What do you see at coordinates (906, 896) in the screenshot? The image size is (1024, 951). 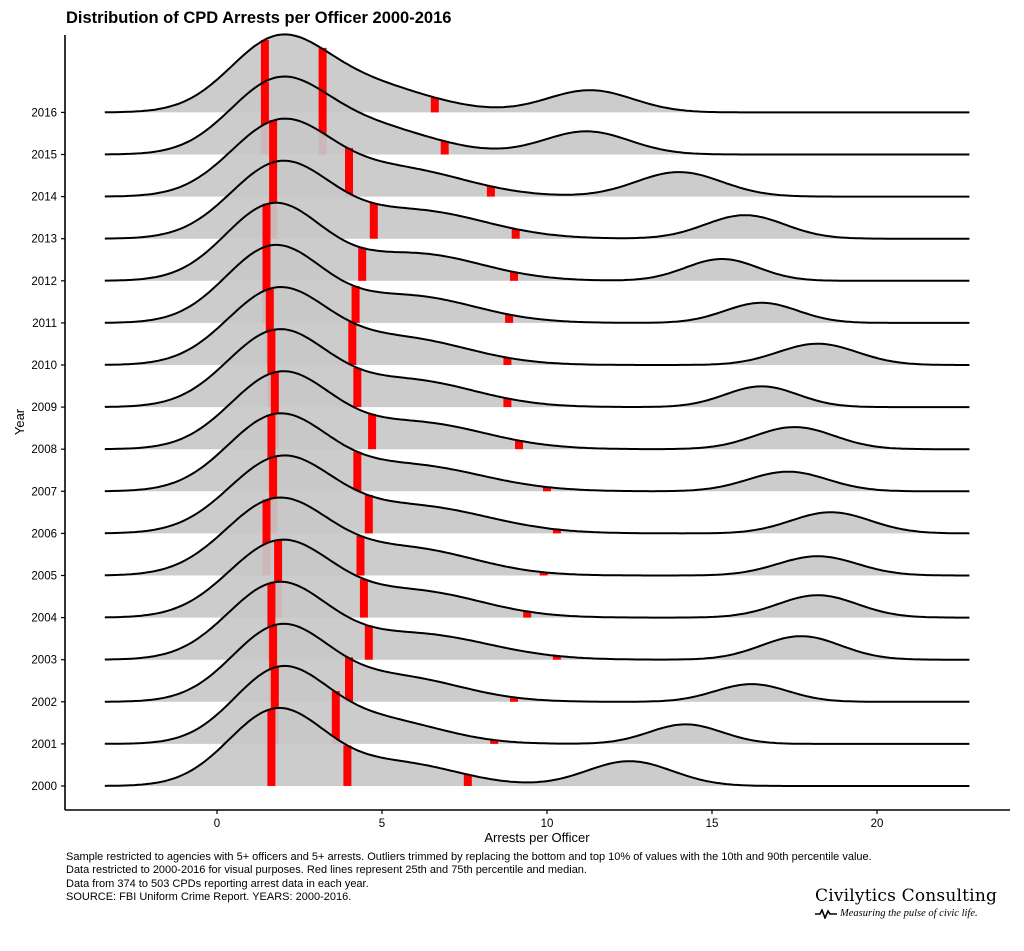 I see `brand-name: Civilytics Consulting` at bounding box center [906, 896].